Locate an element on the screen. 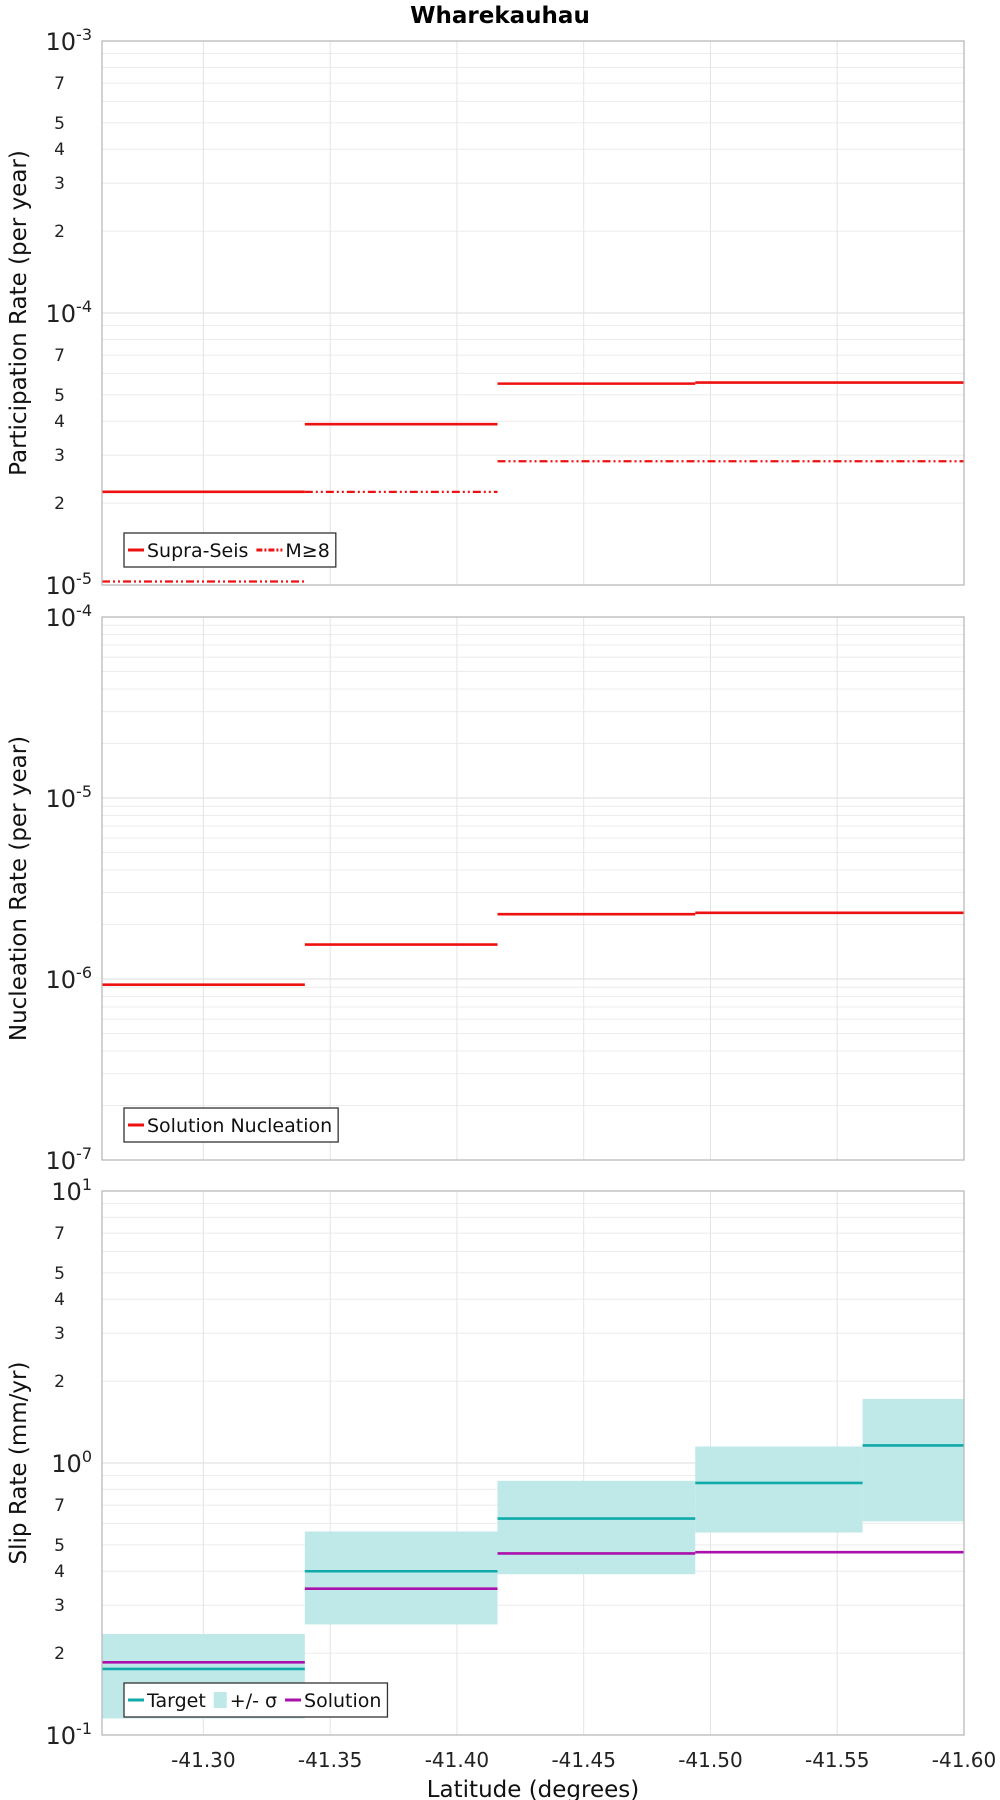 The width and height of the screenshot is (1000, 1800). legend: Supra-Seis M≥8 is located at coordinates (230, 550).